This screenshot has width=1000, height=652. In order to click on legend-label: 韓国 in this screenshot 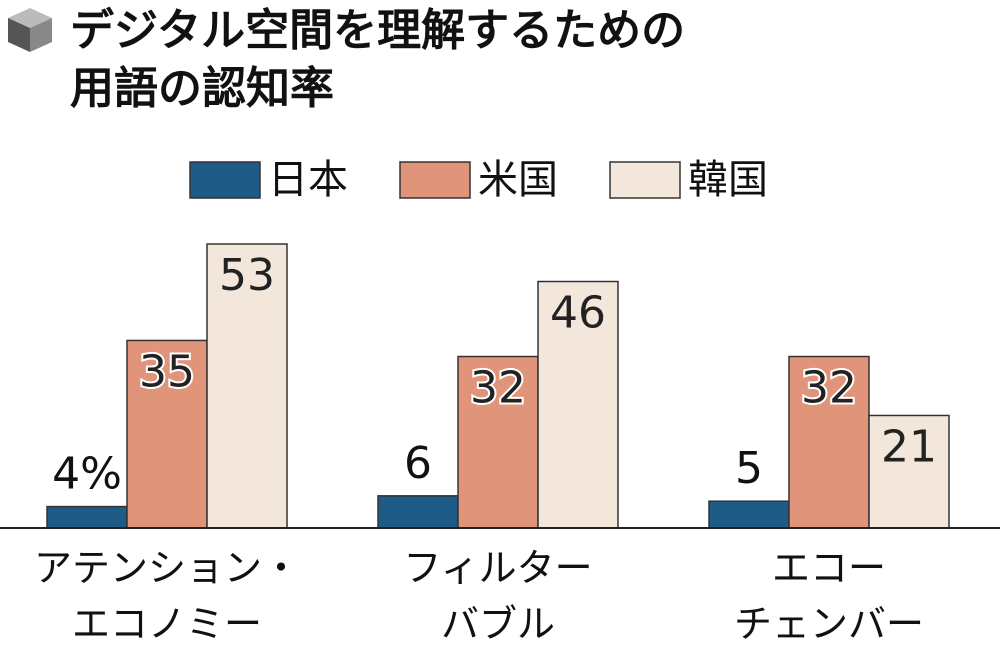, I will do `click(728, 180)`.